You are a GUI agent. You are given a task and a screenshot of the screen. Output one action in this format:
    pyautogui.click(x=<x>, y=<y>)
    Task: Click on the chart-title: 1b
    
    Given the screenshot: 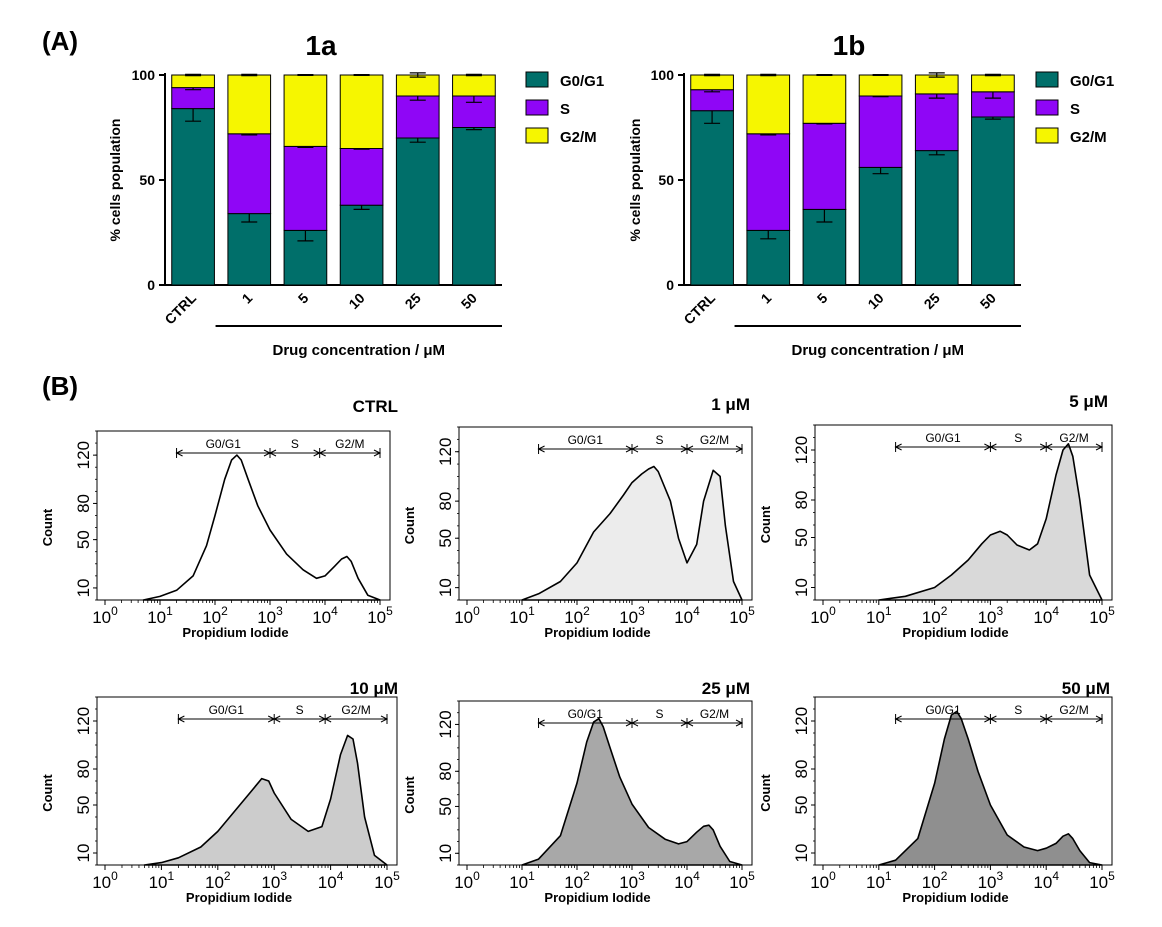 What is the action you would take?
    pyautogui.click(x=849, y=45)
    